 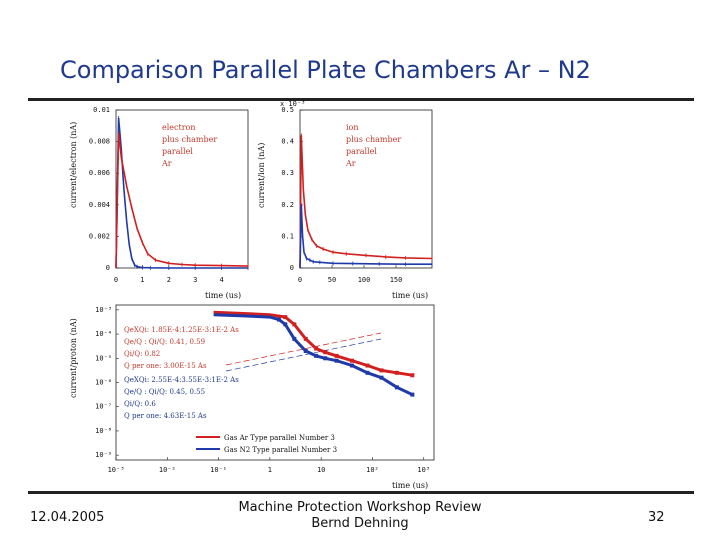 I want to click on y-tick-label: 10⁻³, so click(x=103, y=310).